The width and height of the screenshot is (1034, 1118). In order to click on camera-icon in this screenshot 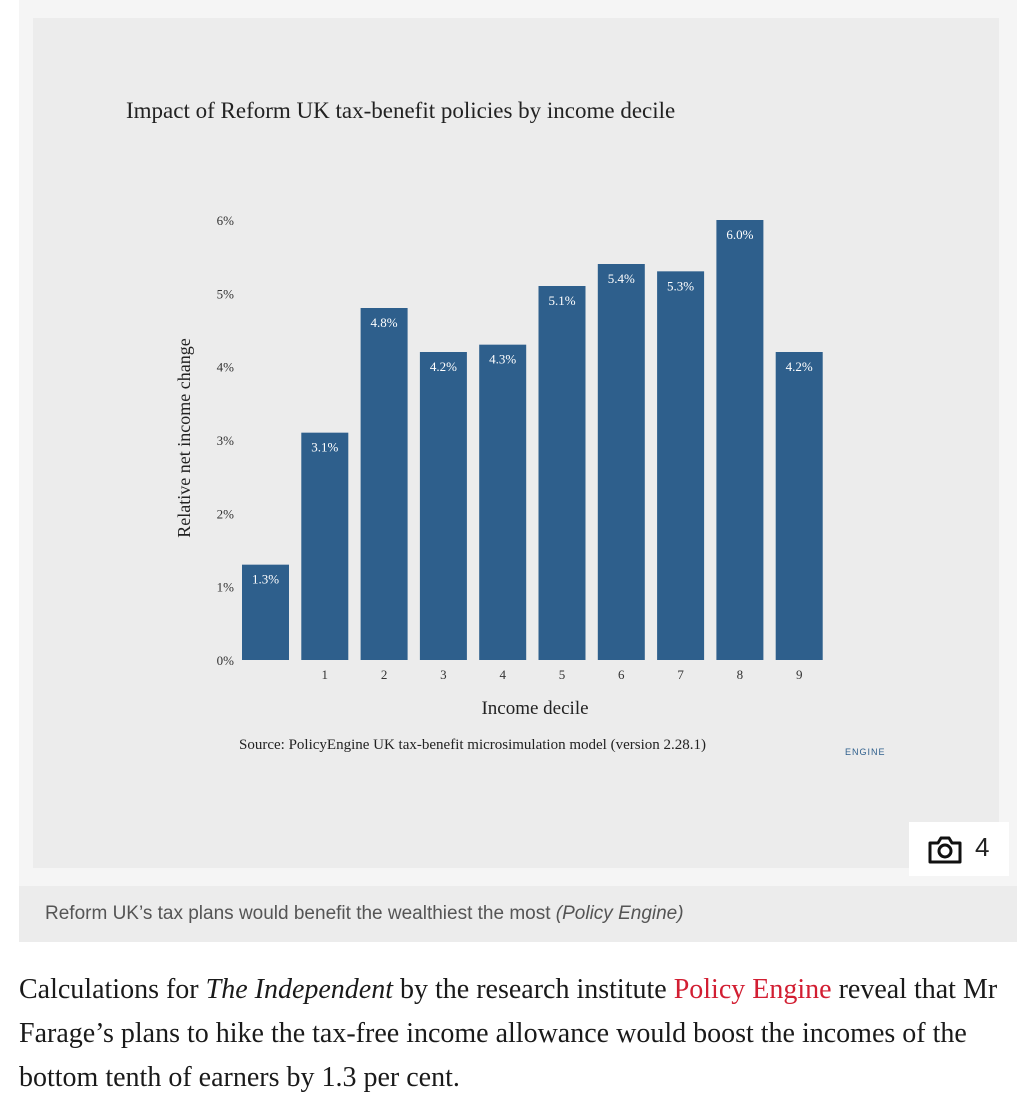, I will do `click(945, 850)`.